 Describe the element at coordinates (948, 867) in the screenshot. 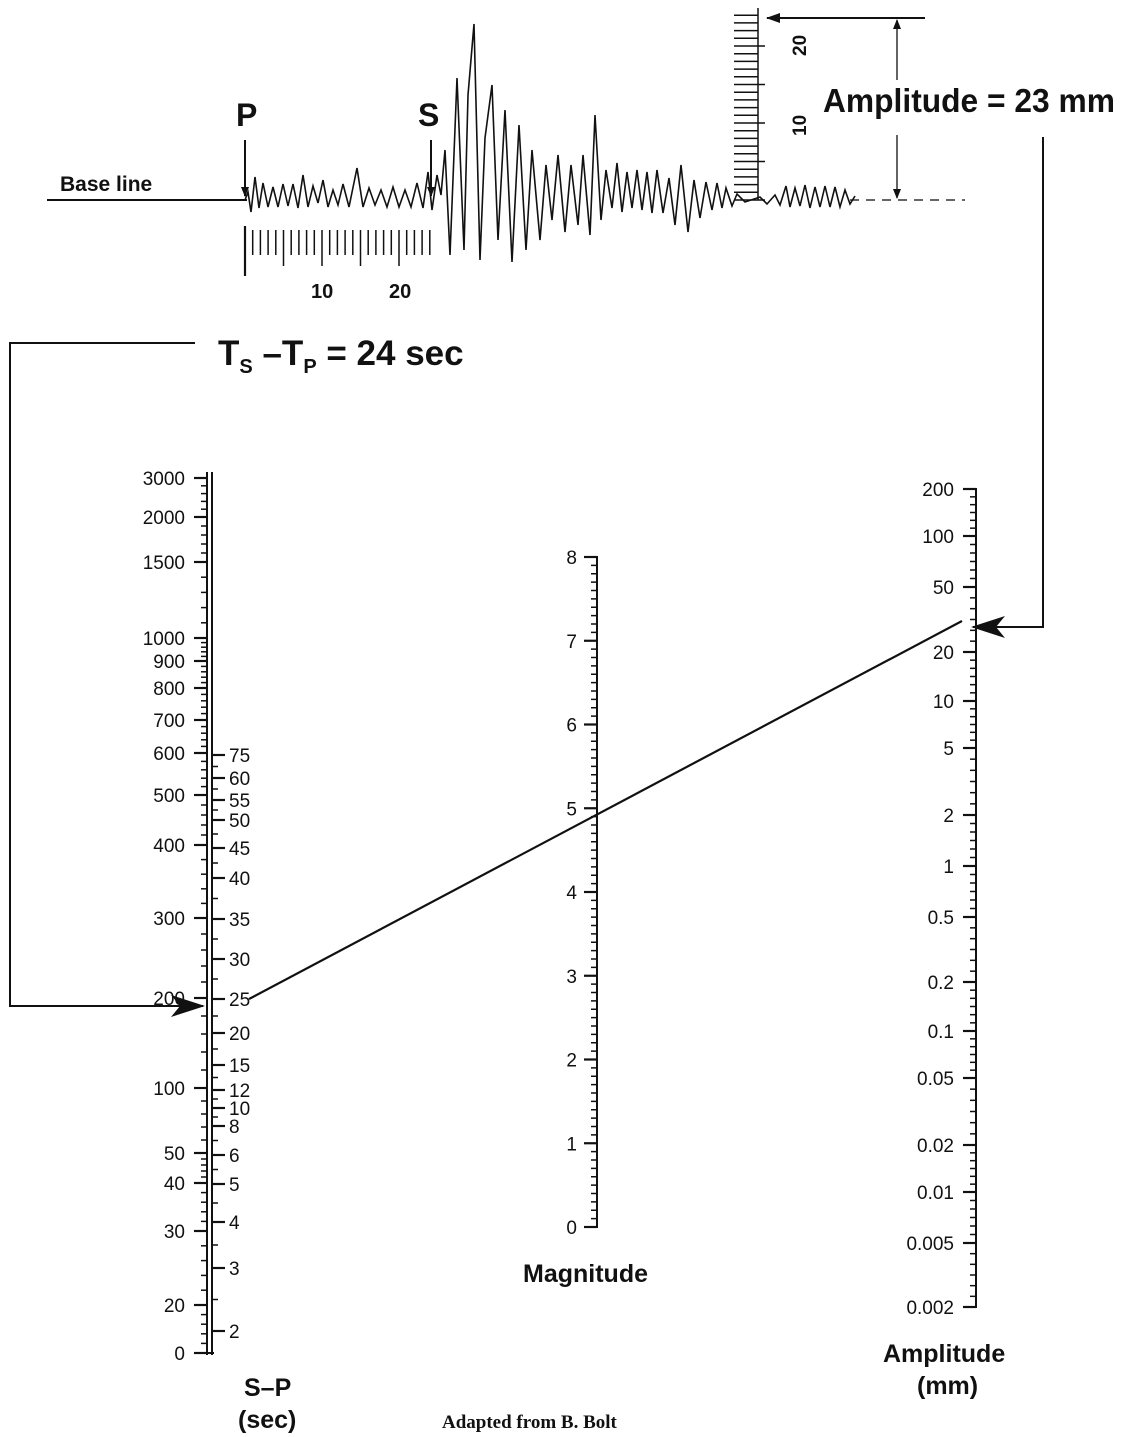

I see `amplitude-tick-label: 1` at that location.